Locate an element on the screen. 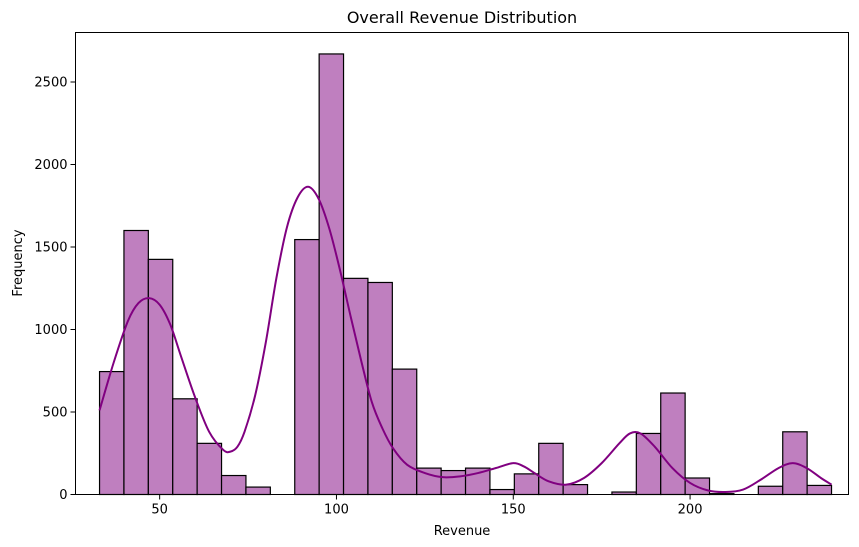  y-tick-label: 2500 is located at coordinates (50, 83).